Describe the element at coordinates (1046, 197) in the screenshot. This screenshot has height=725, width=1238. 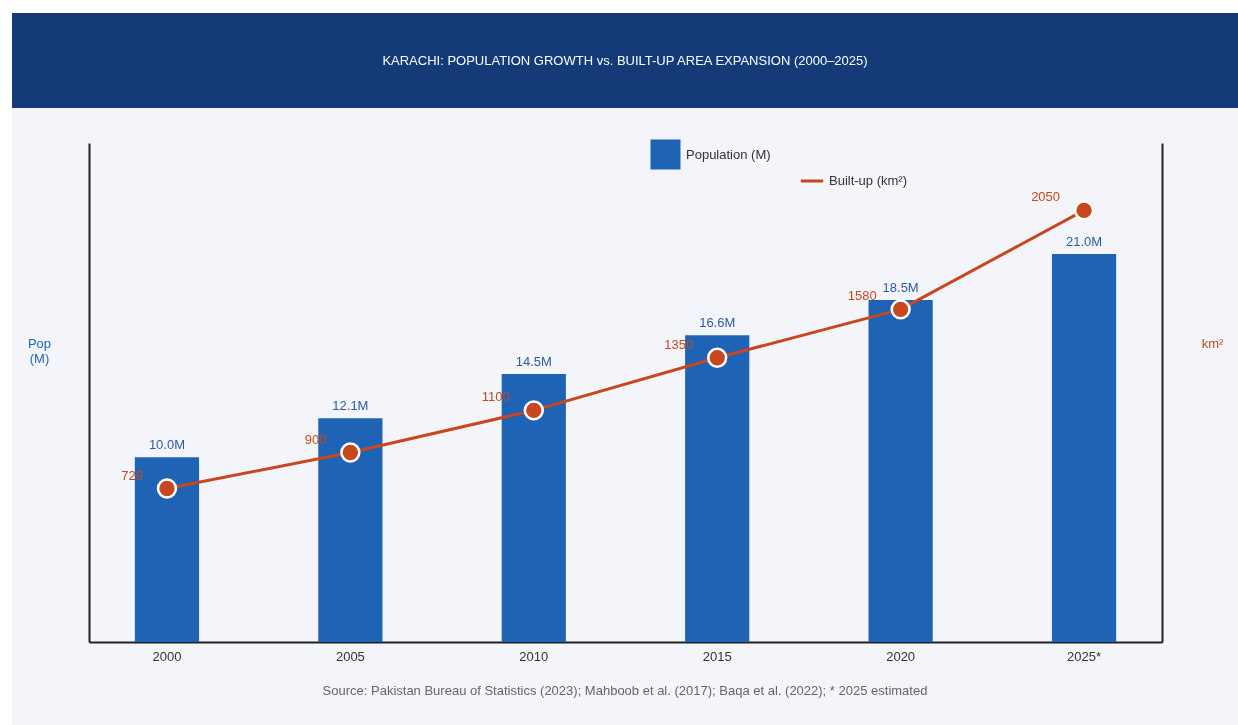
I see `data-label: 2050` at that location.